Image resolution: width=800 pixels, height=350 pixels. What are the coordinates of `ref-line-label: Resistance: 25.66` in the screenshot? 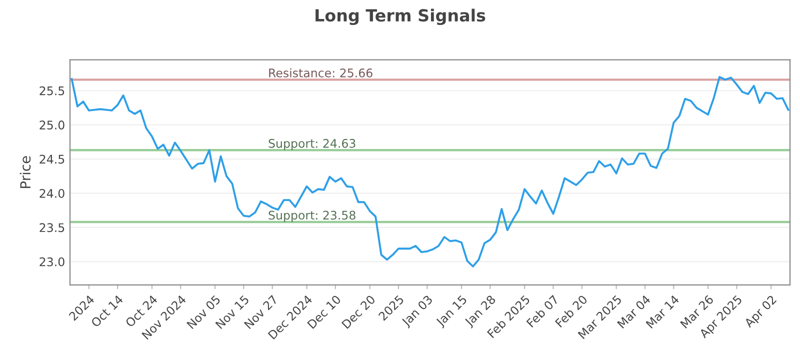 It's located at (320, 73).